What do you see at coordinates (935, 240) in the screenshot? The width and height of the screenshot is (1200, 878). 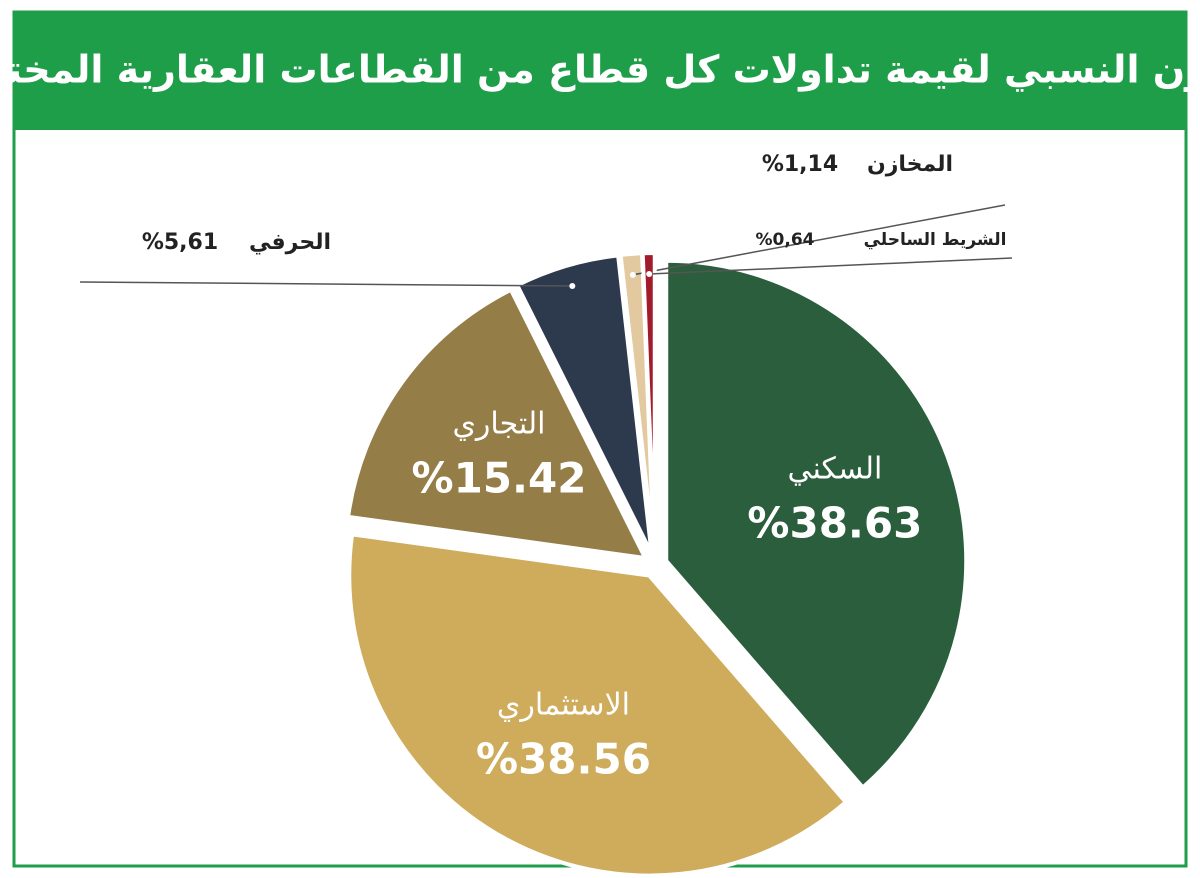 I see `slice-label: الشريط الساحلي` at bounding box center [935, 240].